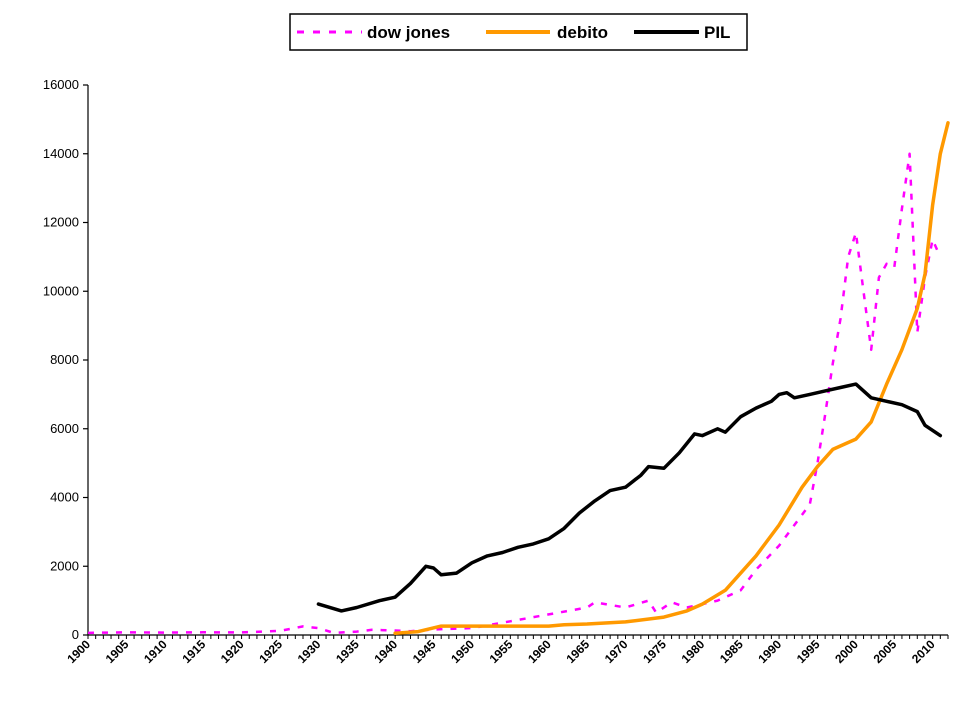  What do you see at coordinates (64, 565) in the screenshot?
I see `y-tick-label: 2000` at bounding box center [64, 565].